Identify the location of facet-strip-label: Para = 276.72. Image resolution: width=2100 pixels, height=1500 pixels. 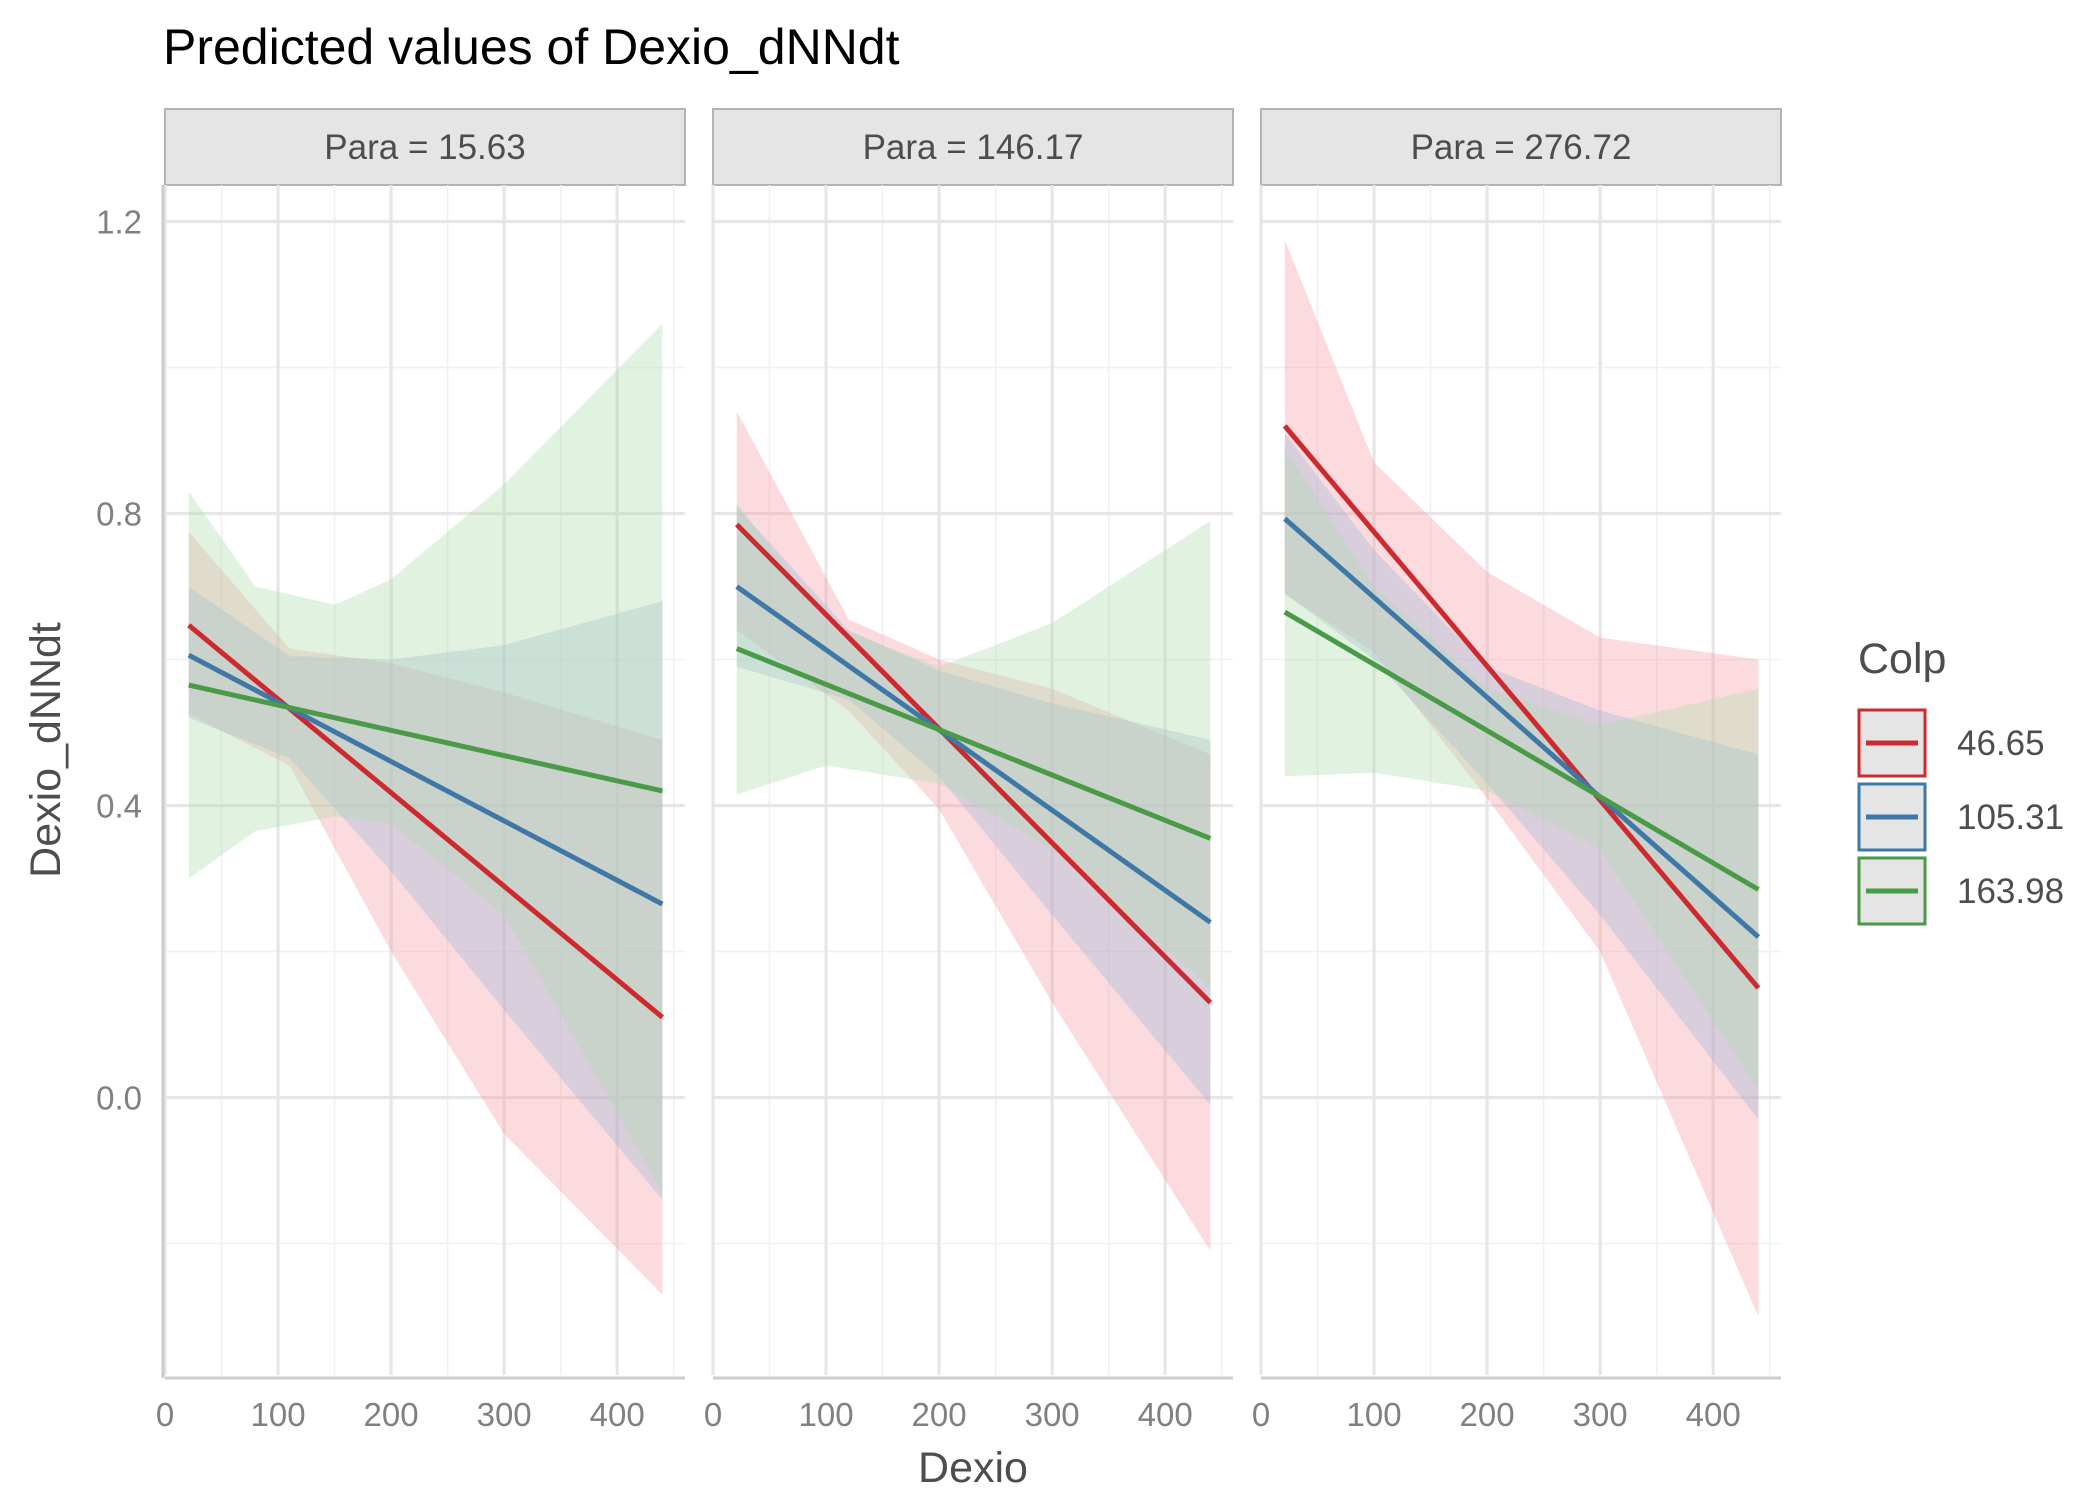
(1521, 147).